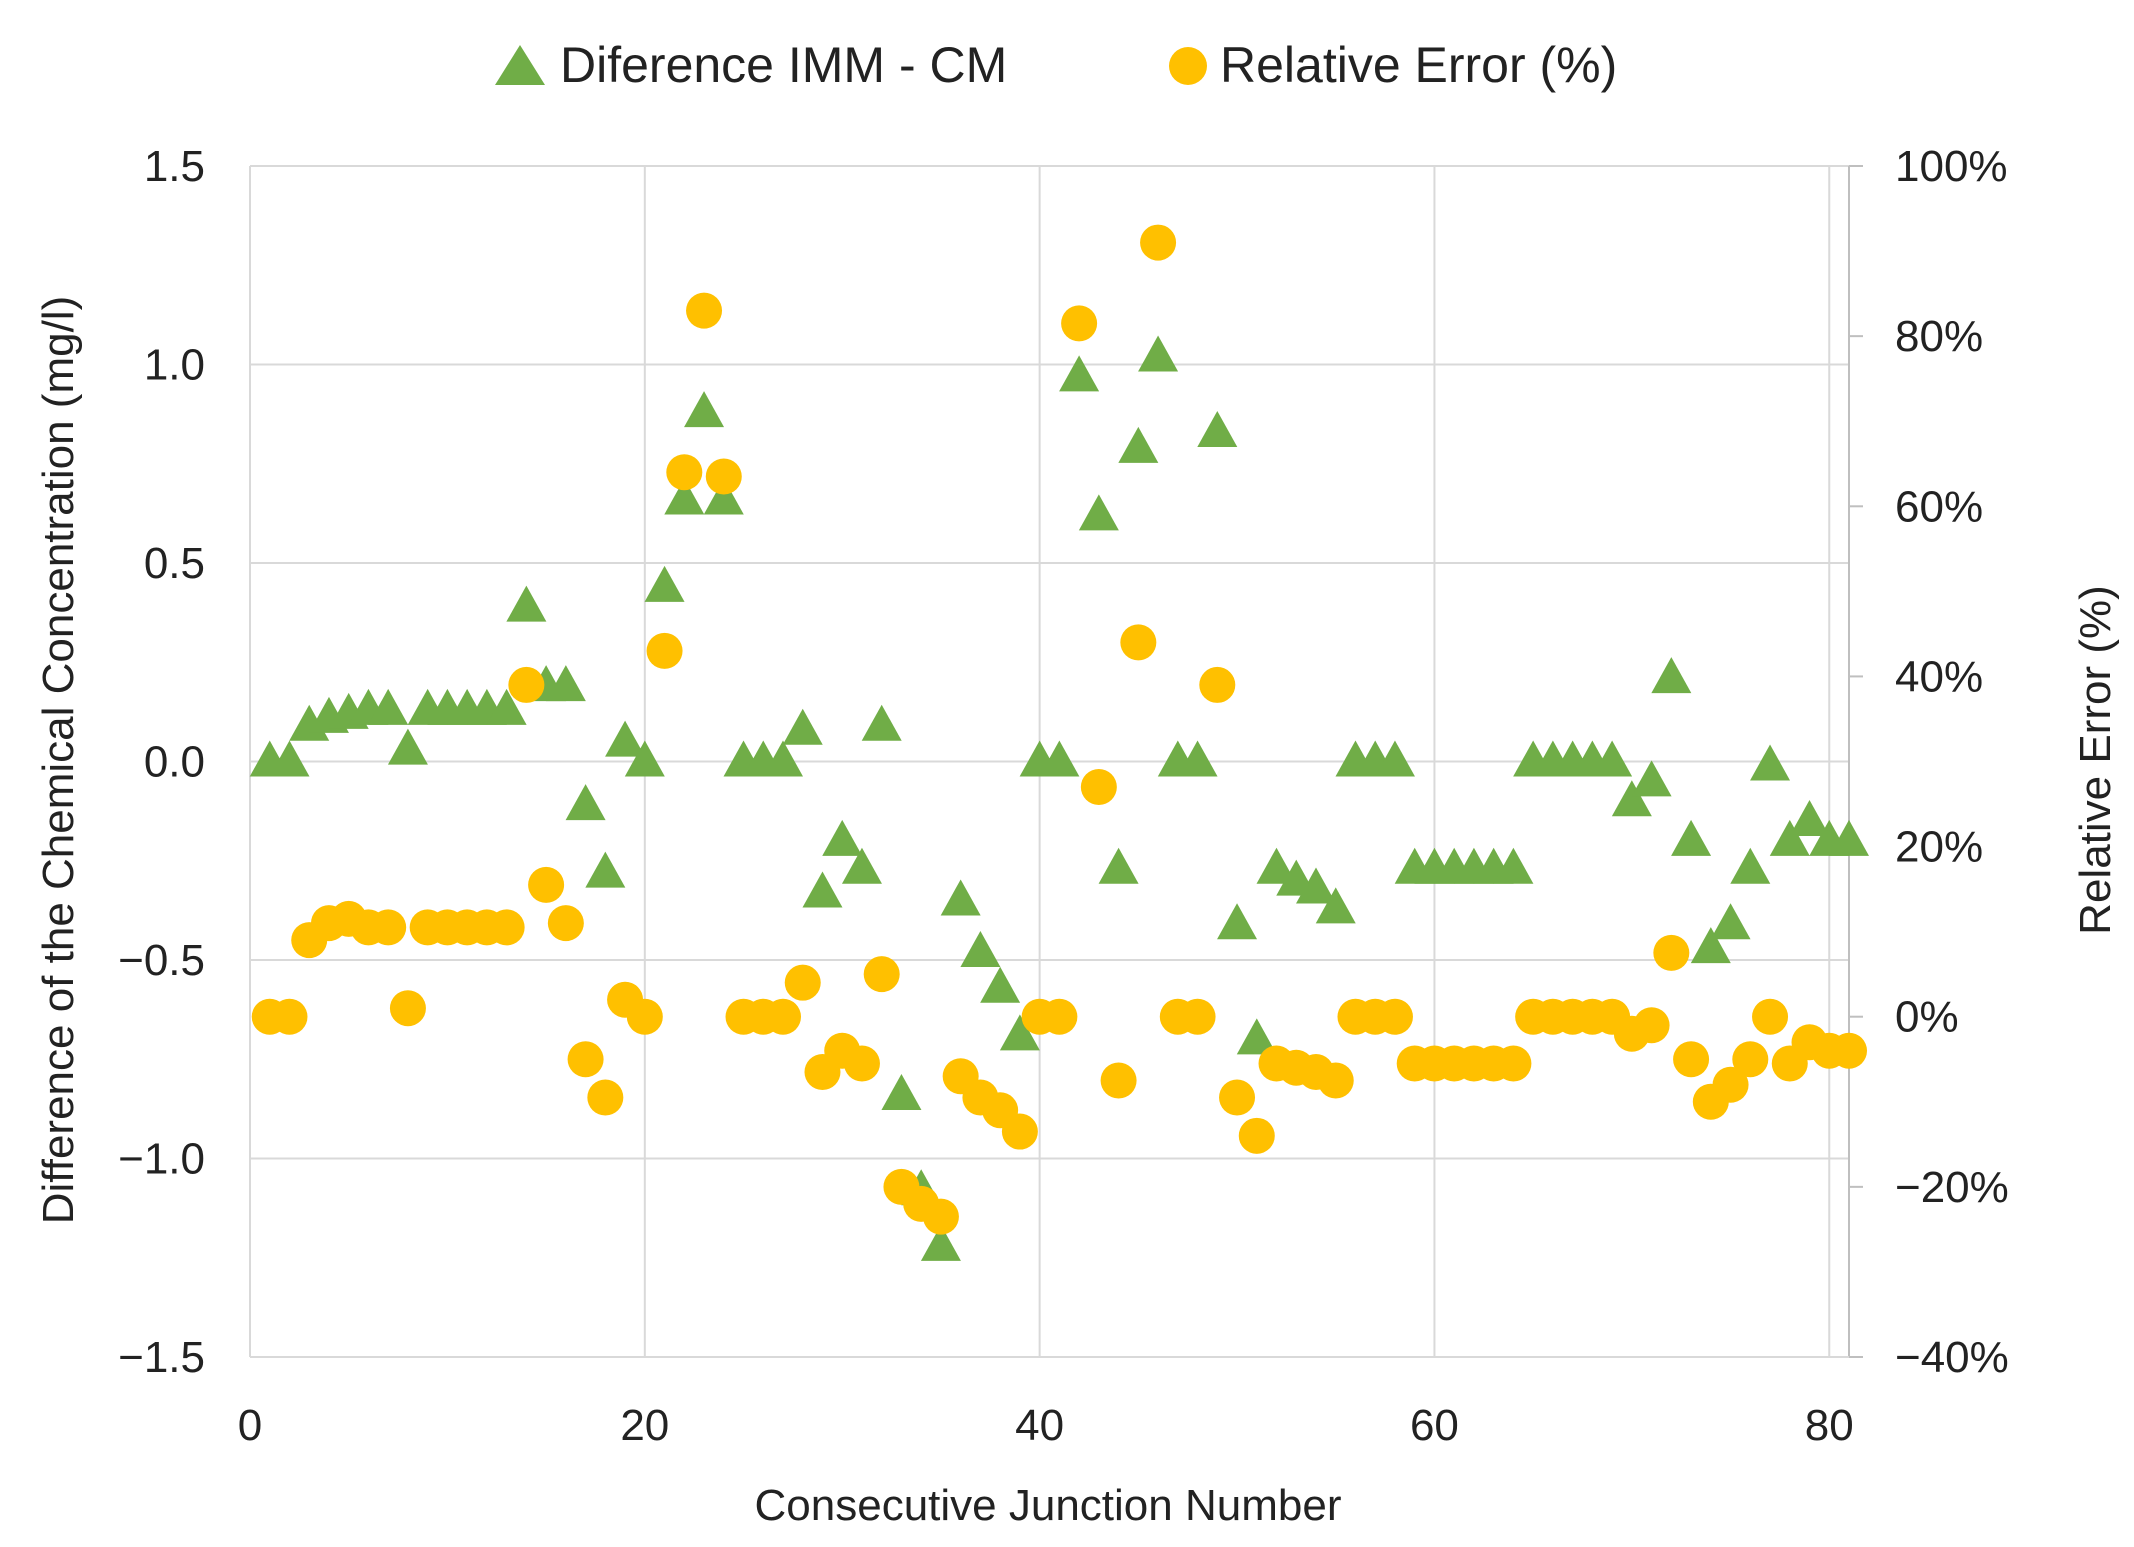  What do you see at coordinates (520, 65) in the screenshot?
I see `legend-triangle-marker` at bounding box center [520, 65].